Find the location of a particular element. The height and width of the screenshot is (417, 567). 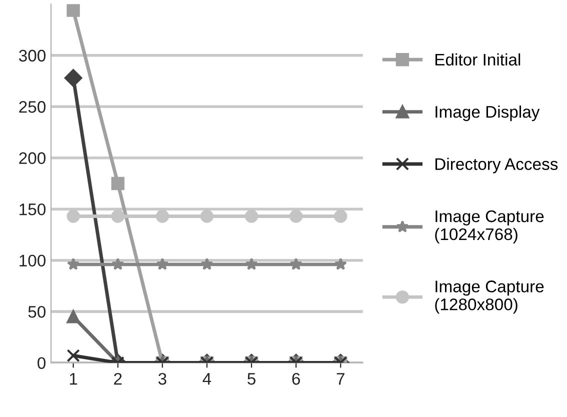

y-tick-label: 0 is located at coordinates (42, 363).